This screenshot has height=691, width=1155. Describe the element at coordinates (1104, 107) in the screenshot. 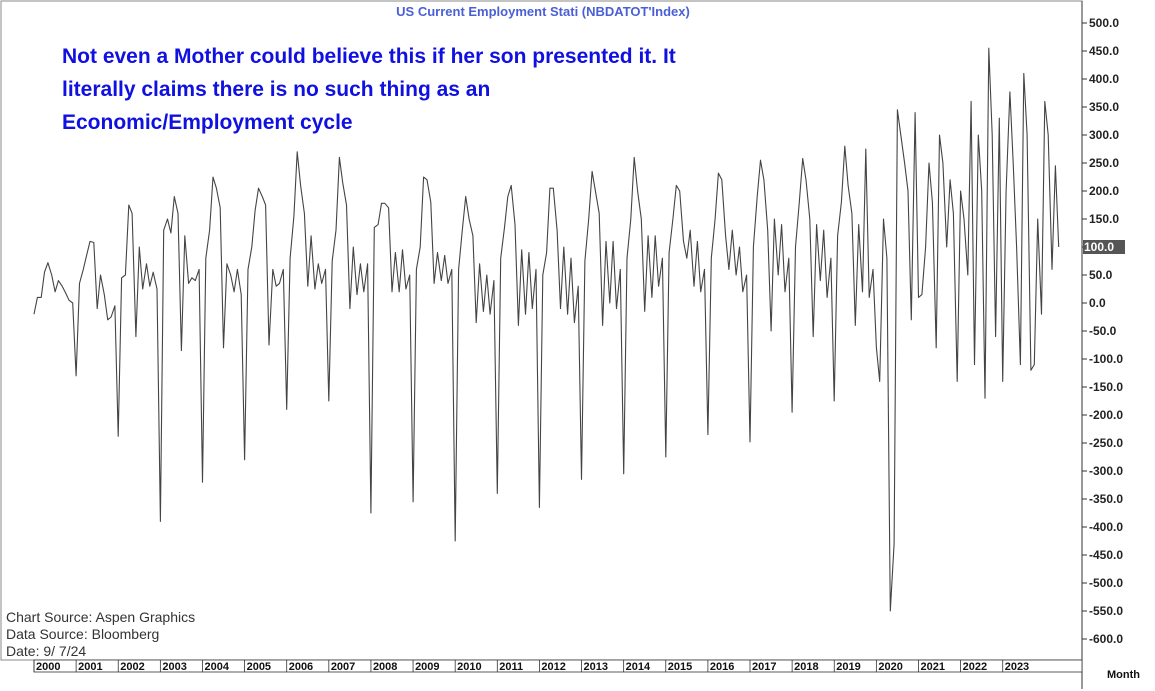

I see `y-tick-label: 350.0` at that location.